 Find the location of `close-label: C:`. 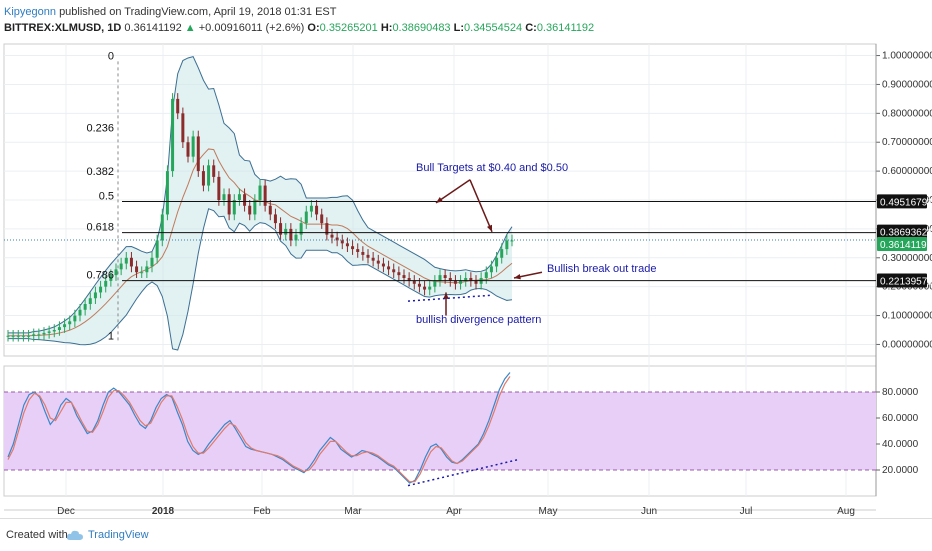

close-label: C: is located at coordinates (531, 28).